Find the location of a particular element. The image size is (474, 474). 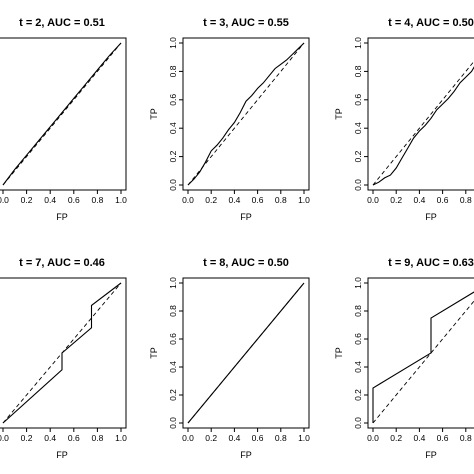

plot-title: t = 3, AUC = 0.55 is located at coordinates (246, 23).